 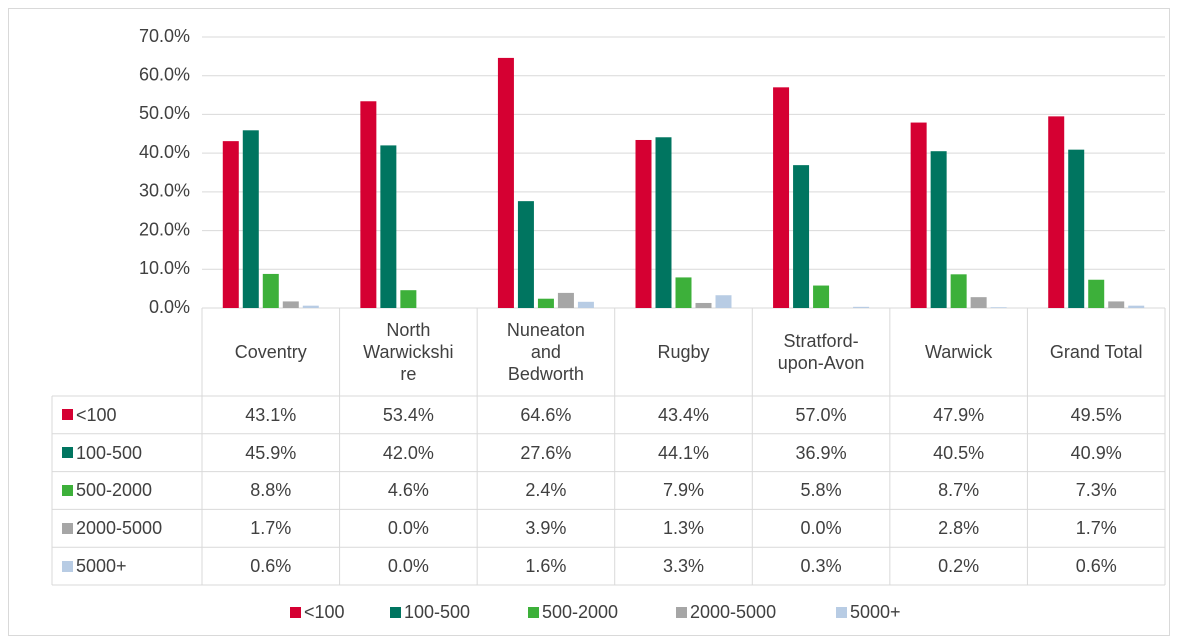 What do you see at coordinates (683, 452) in the screenshot?
I see `table-cell: 44.1%` at bounding box center [683, 452].